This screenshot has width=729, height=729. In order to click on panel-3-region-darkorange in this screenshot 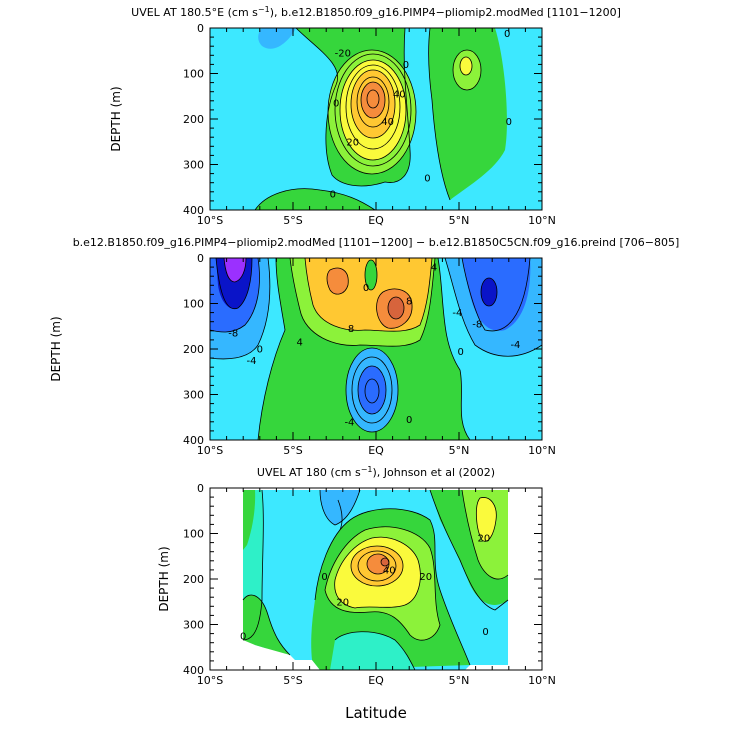, I will do `click(385, 562)`.